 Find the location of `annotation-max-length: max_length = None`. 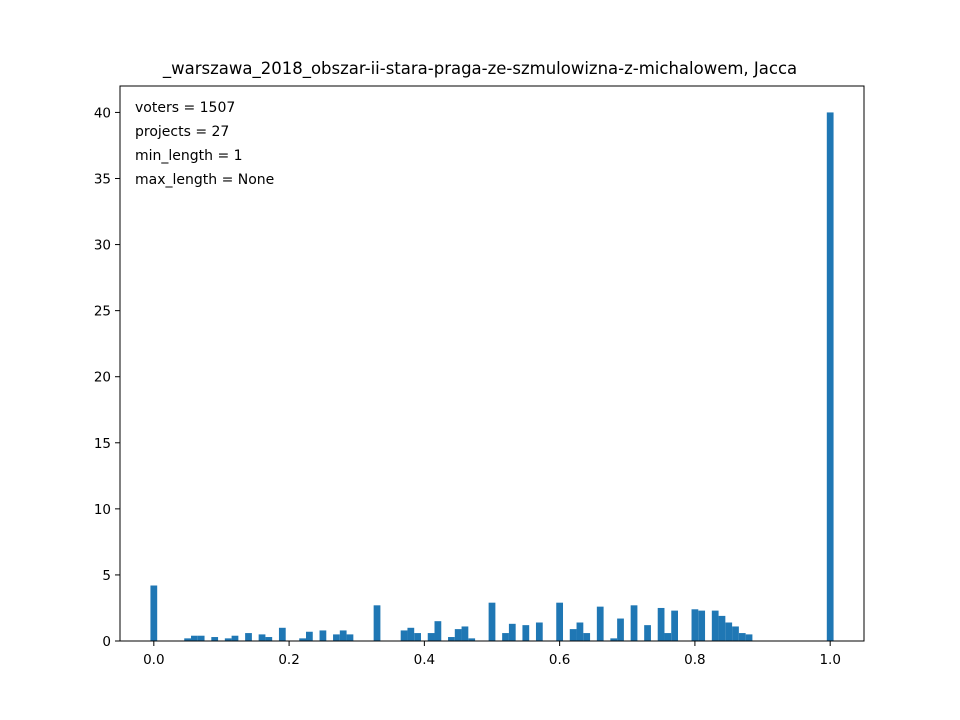

annotation-max-length: max_length = None is located at coordinates (204, 180).